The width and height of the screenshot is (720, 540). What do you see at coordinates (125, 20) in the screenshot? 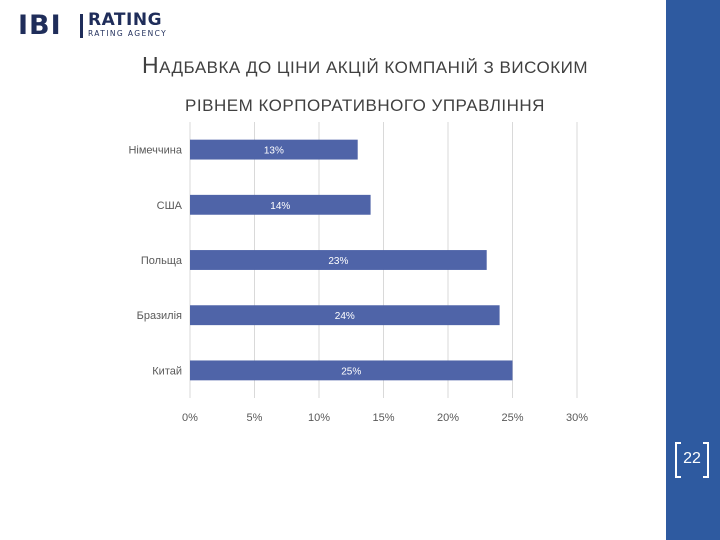
I see `logo-rating-text: RATING` at bounding box center [125, 20].